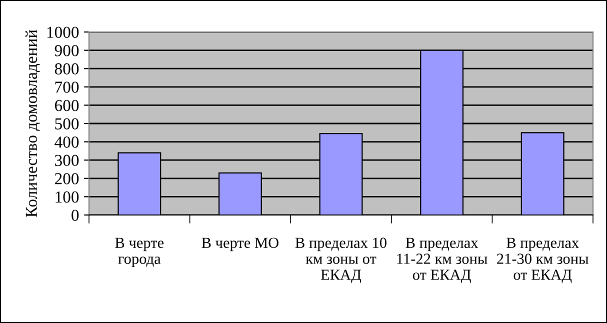 This screenshot has width=607, height=323. What do you see at coordinates (67, 197) in the screenshot?
I see `y-tick-label: 100` at bounding box center [67, 197].